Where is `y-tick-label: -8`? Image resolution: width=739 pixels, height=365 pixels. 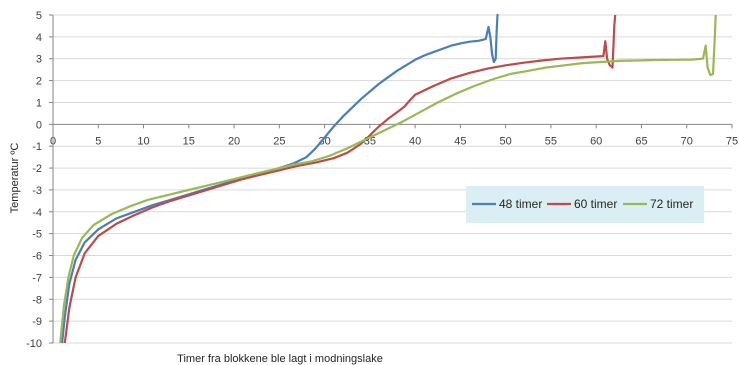 y-tick-label: -8 is located at coordinates (37, 300).